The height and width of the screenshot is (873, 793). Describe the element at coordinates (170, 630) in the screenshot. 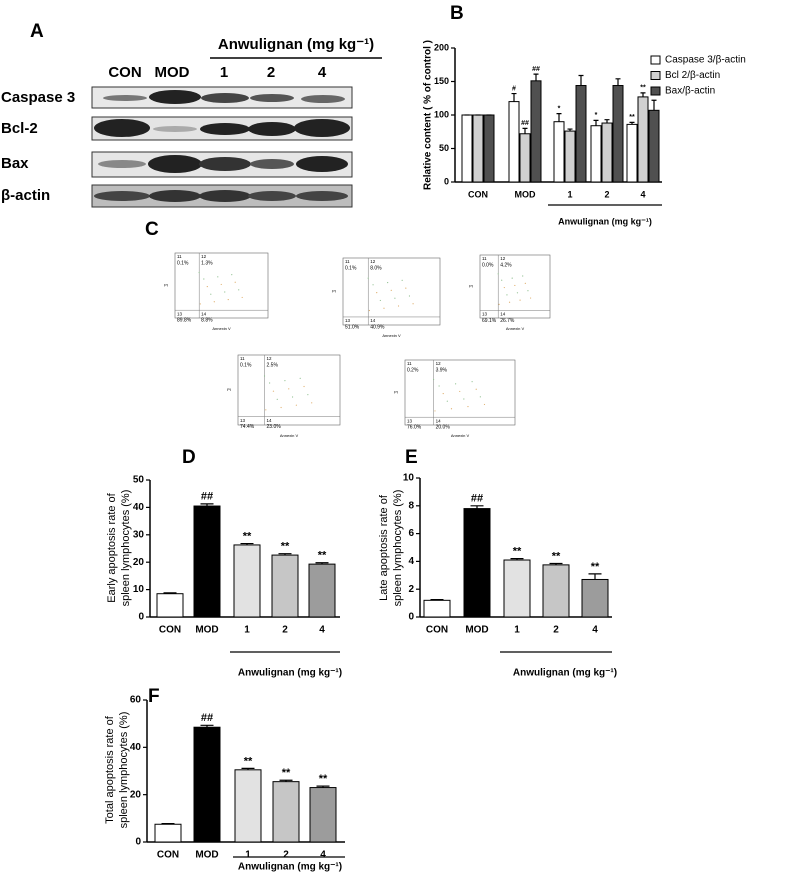

I see `x-tick-label: CON` at that location.